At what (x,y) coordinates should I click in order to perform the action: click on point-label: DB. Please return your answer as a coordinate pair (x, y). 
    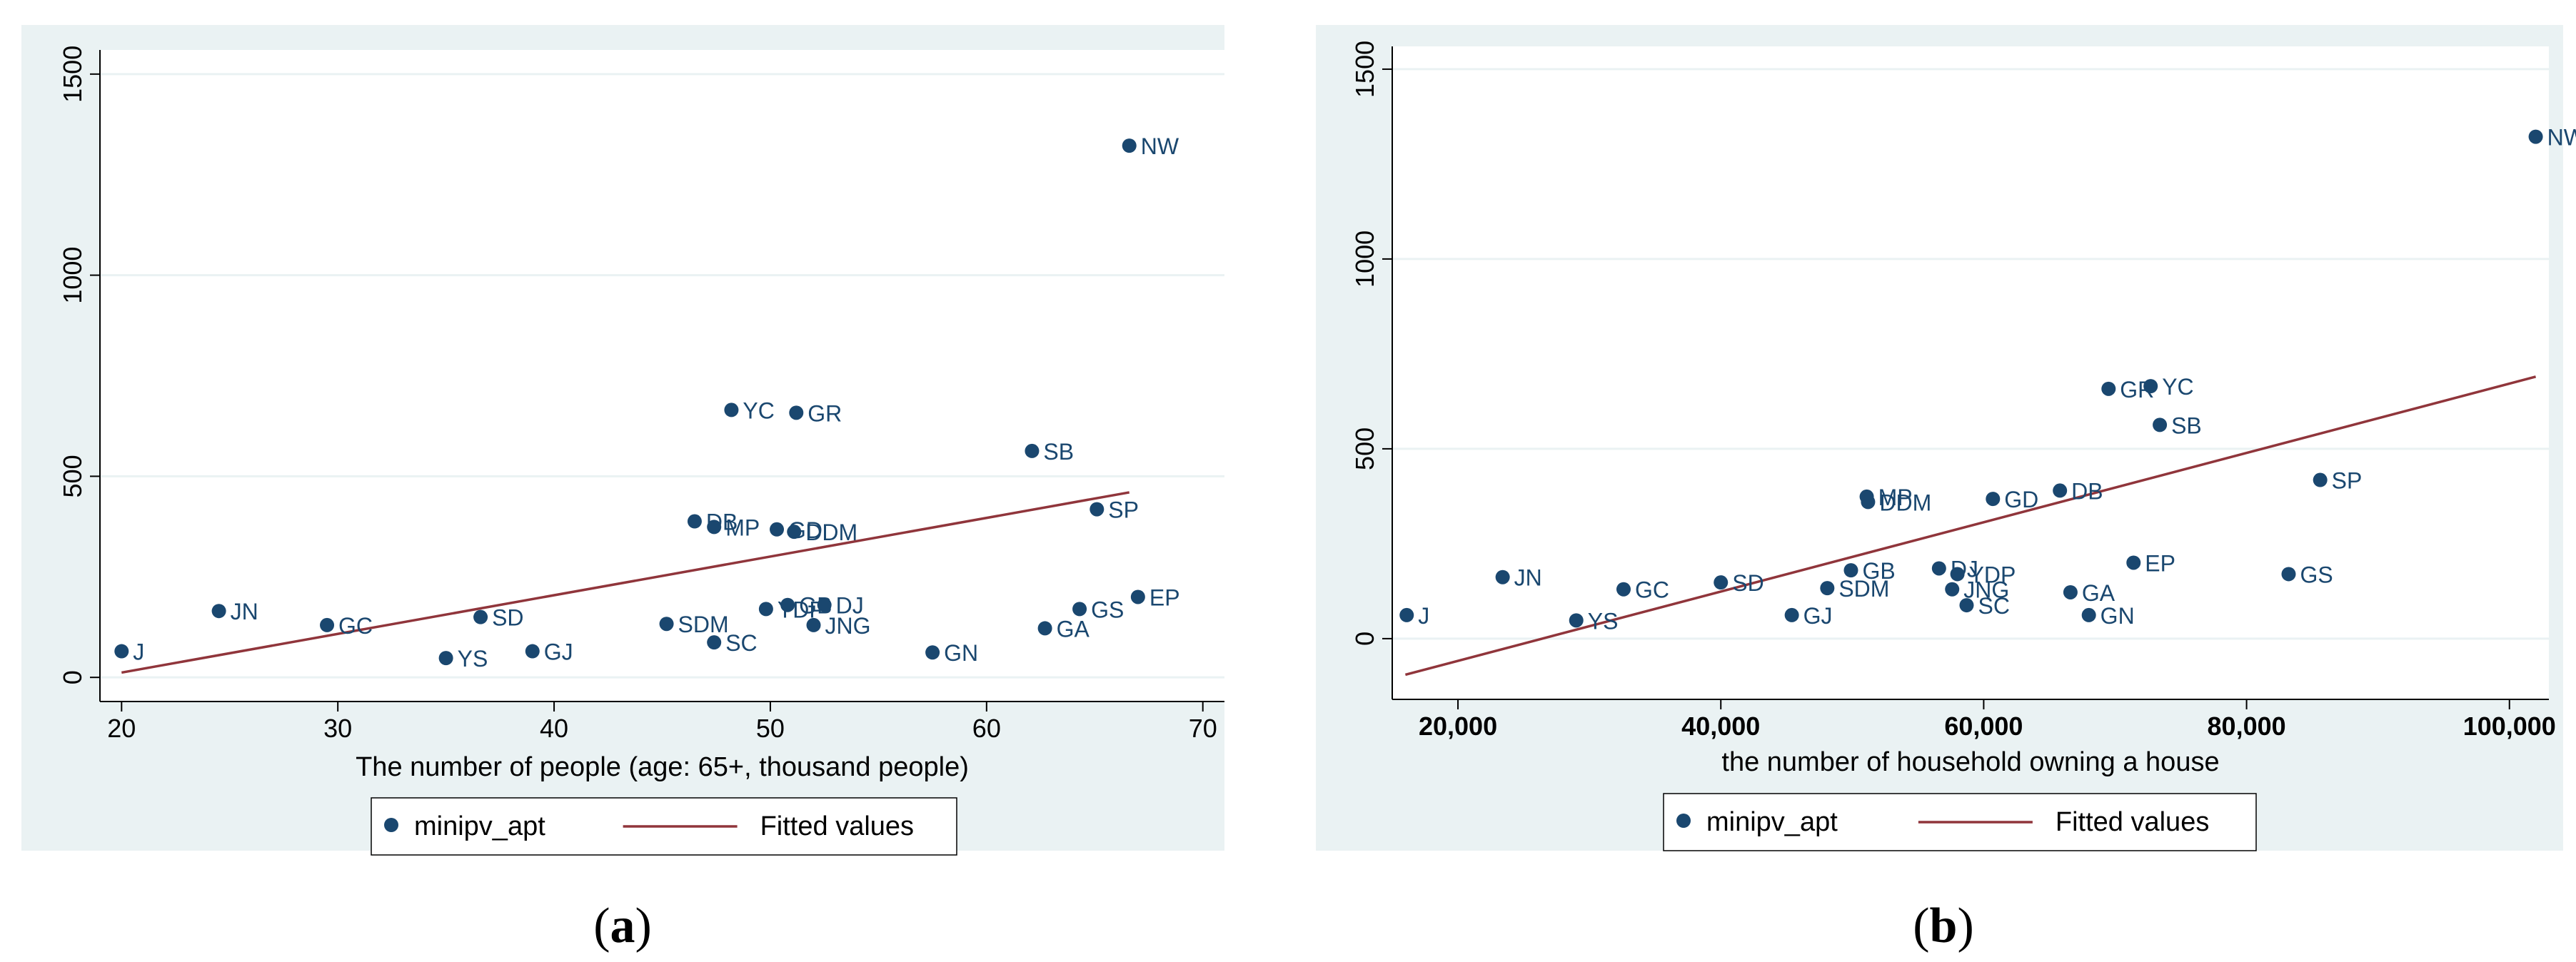
    Looking at the image, I should click on (2087, 491).